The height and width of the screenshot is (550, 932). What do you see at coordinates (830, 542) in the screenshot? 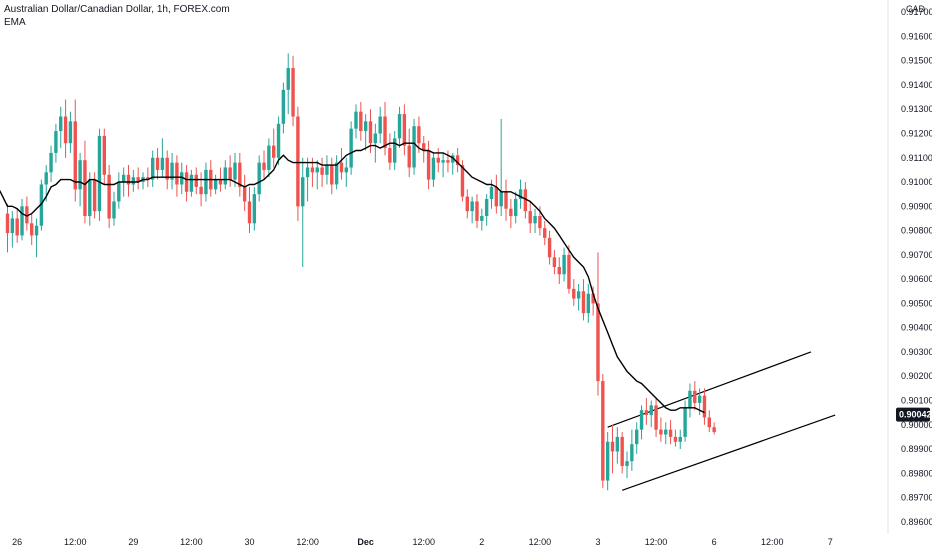
I see `time-tick-label: 7` at bounding box center [830, 542].